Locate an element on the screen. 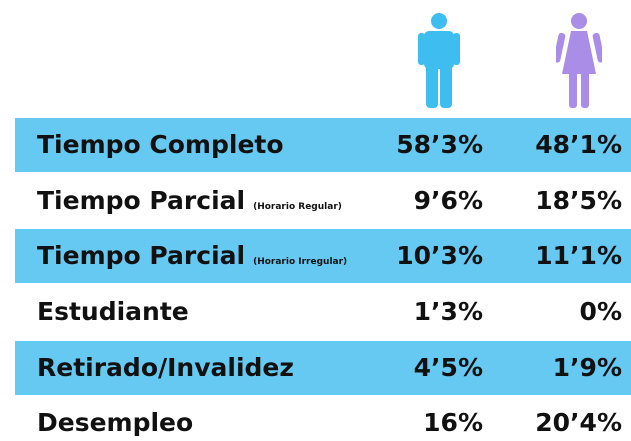 This screenshot has height=441, width=631. row-label: Tiempo Completo is located at coordinates (160, 145).